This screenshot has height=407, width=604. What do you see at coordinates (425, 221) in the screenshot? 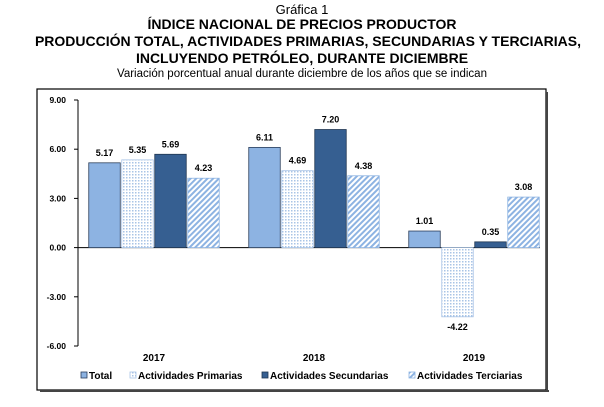
I see `data-label: 1.01` at bounding box center [425, 221].